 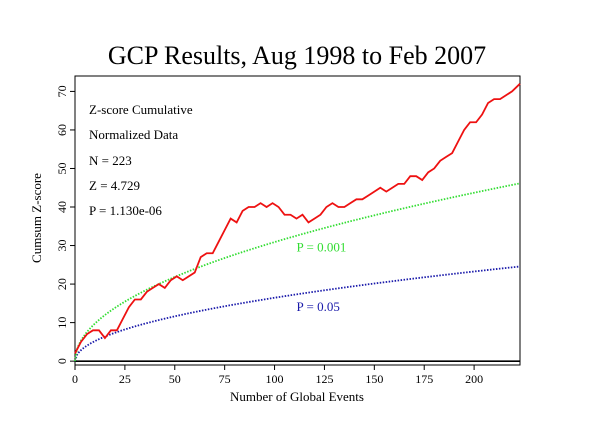 What do you see at coordinates (175, 379) in the screenshot?
I see `x-tick-label: 50` at bounding box center [175, 379].